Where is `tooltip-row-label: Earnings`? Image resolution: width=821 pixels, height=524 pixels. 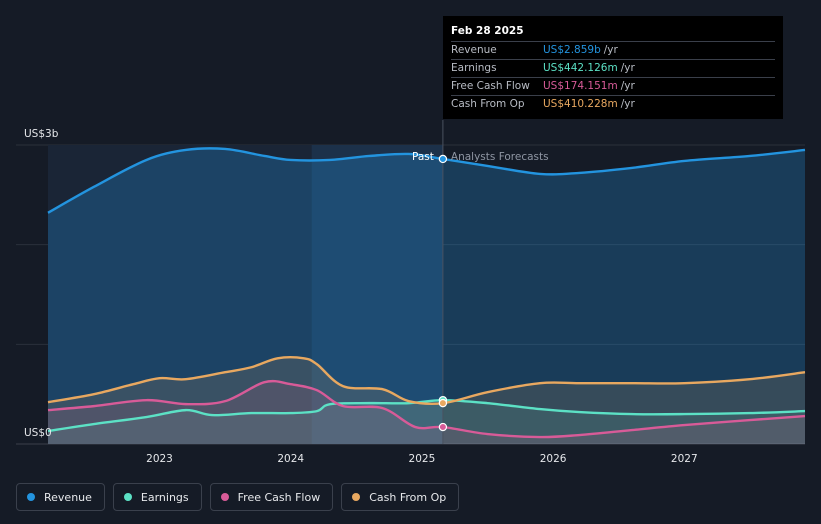 tooltip-row-label: Earnings is located at coordinates (474, 68).